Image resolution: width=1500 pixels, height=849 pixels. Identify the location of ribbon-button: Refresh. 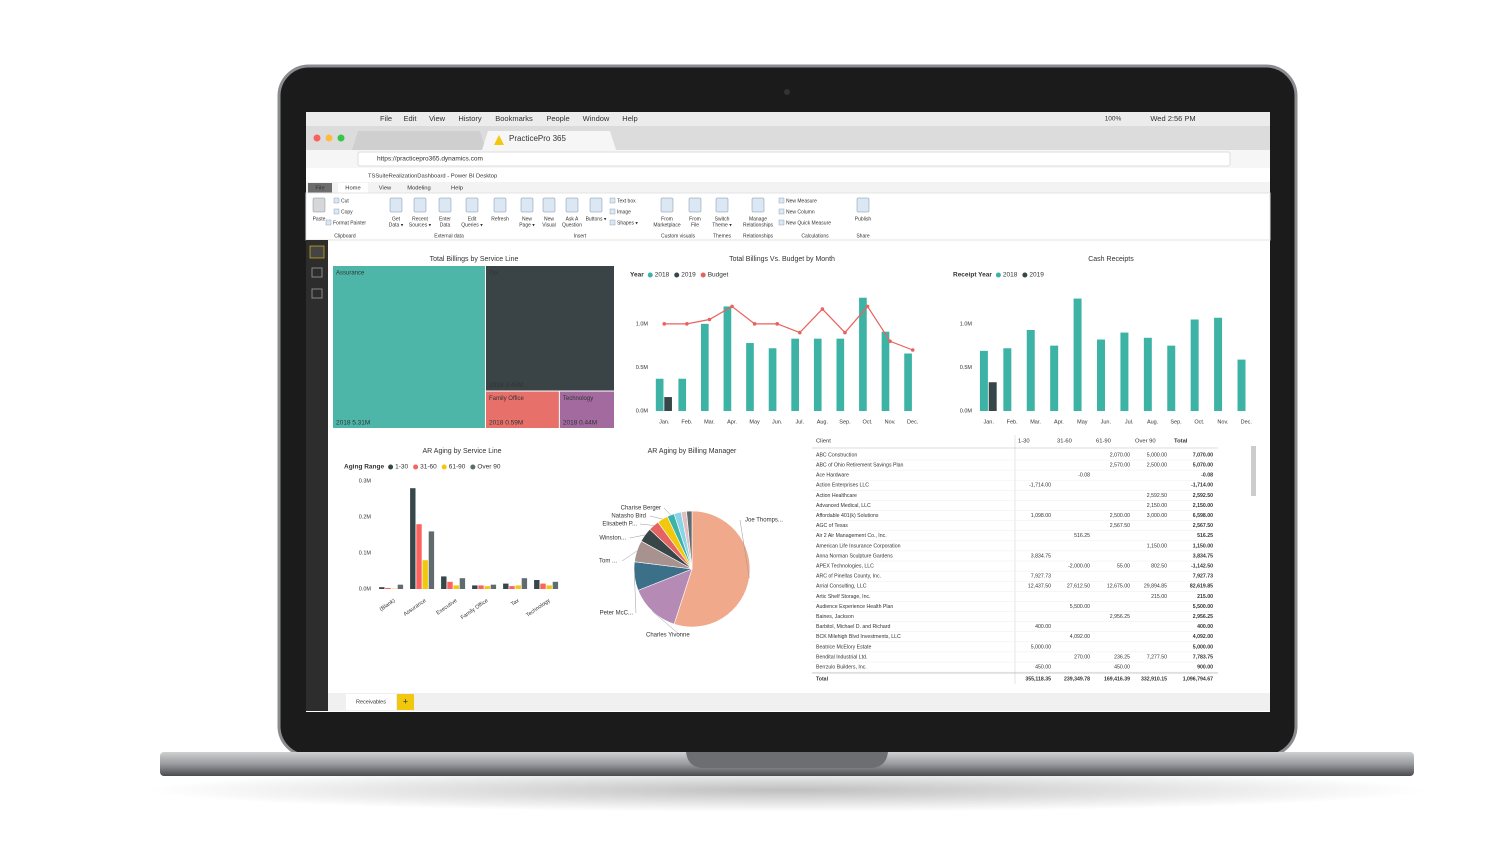
(500, 219).